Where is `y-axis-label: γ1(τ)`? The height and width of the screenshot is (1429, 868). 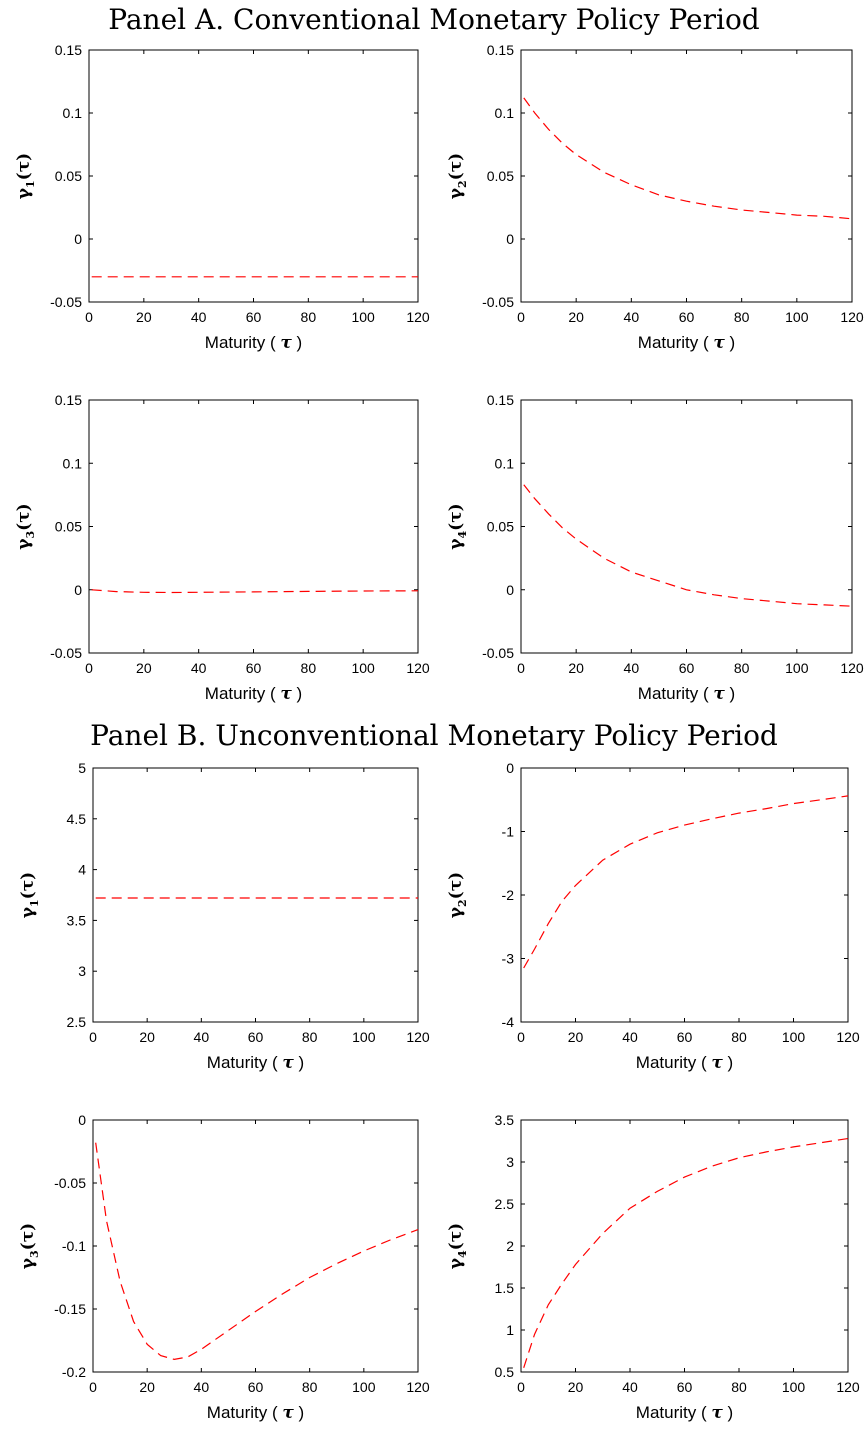
y-axis-label: γ1(τ) is located at coordinates (29, 895).